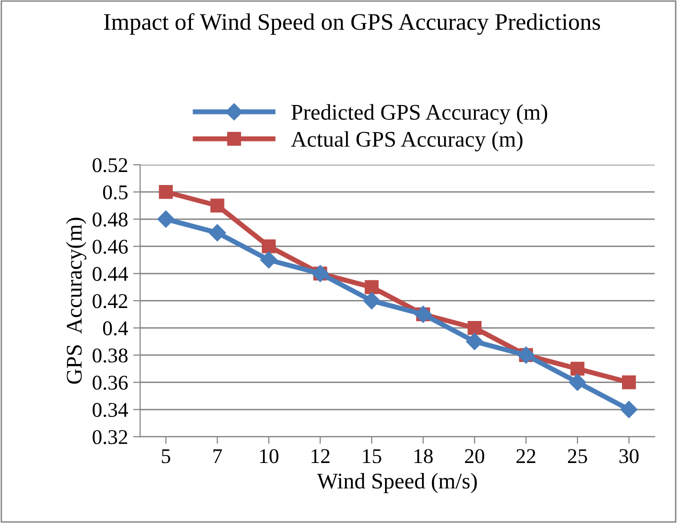  Describe the element at coordinates (419, 114) in the screenshot. I see `legend-label: Predicted GPS Accuracy (m)` at that location.